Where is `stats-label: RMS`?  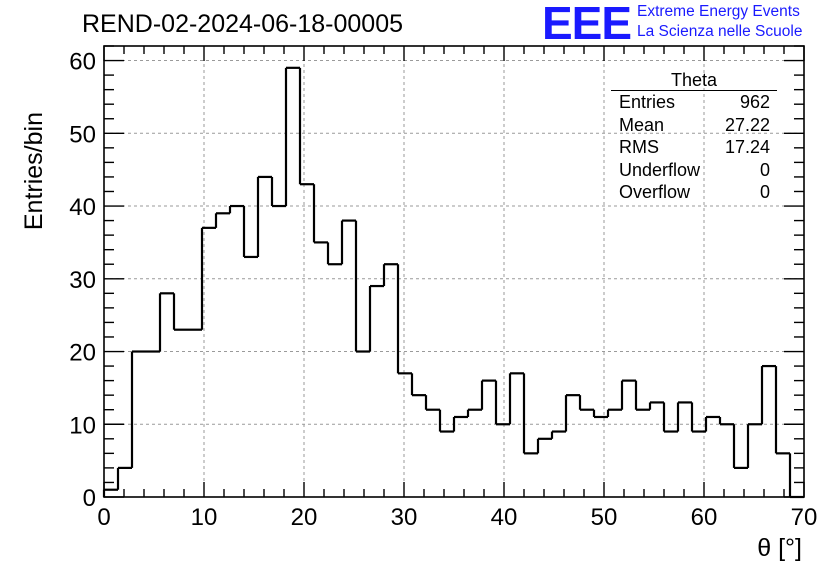
stats-label: RMS is located at coordinates (639, 147).